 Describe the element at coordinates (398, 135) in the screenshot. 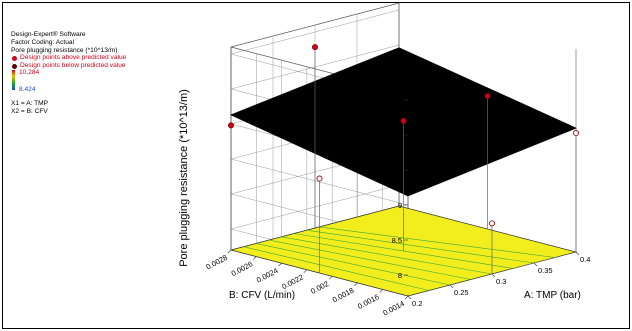

I see `z-tick-label: 10` at that location.